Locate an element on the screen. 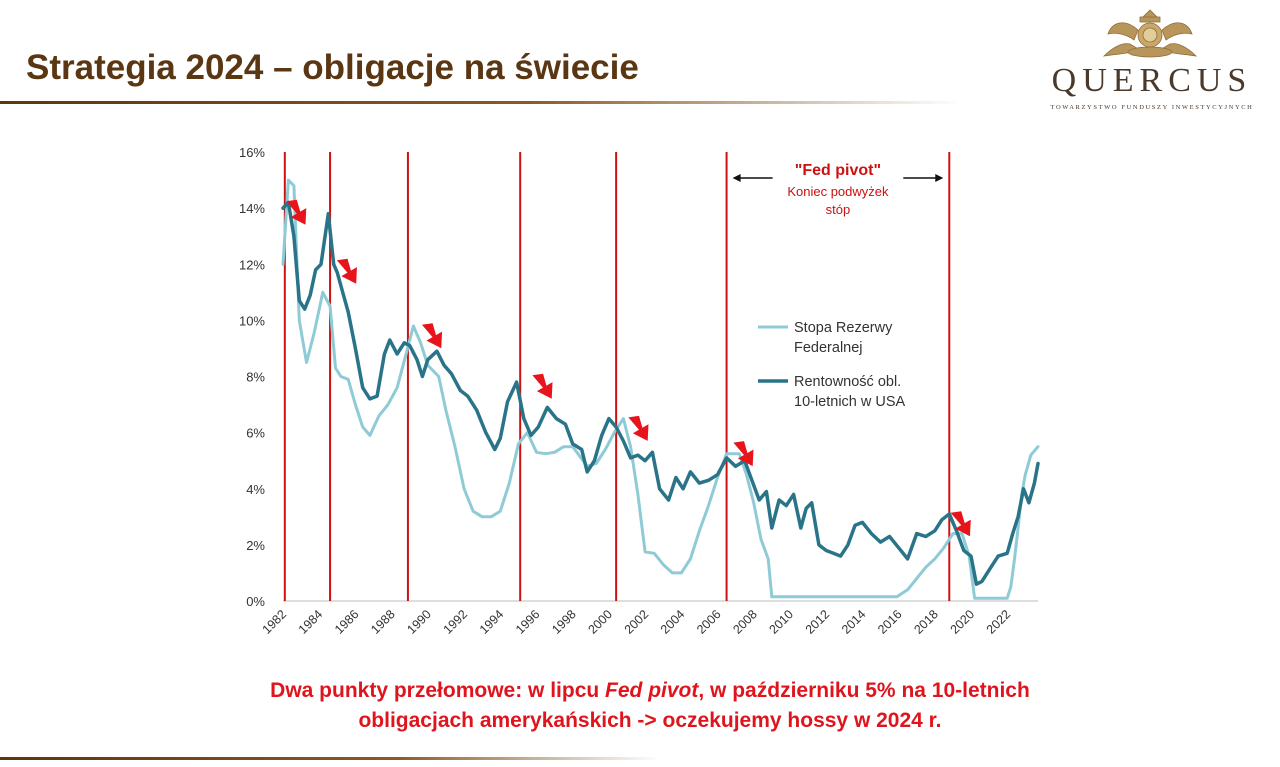 Image resolution: width=1280 pixels, height=767 pixels. slide-title: Strategia 2024 – obligacje na świecie is located at coordinates (332, 67).